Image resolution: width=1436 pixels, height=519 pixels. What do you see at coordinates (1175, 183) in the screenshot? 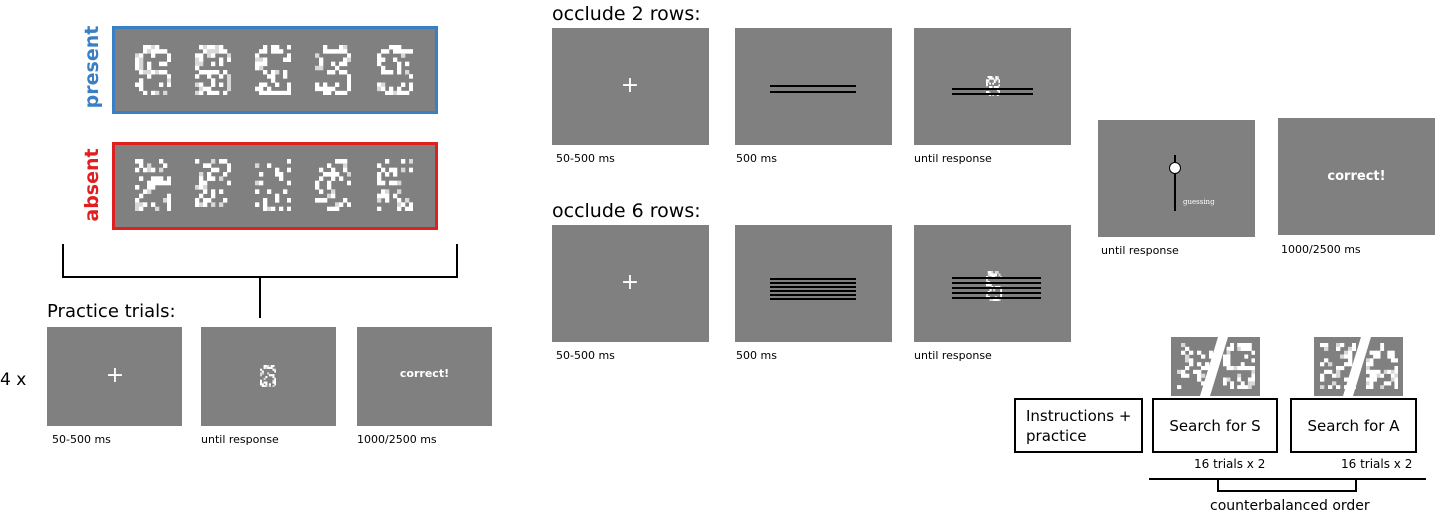
I see `rating-slider-track` at bounding box center [1175, 183].